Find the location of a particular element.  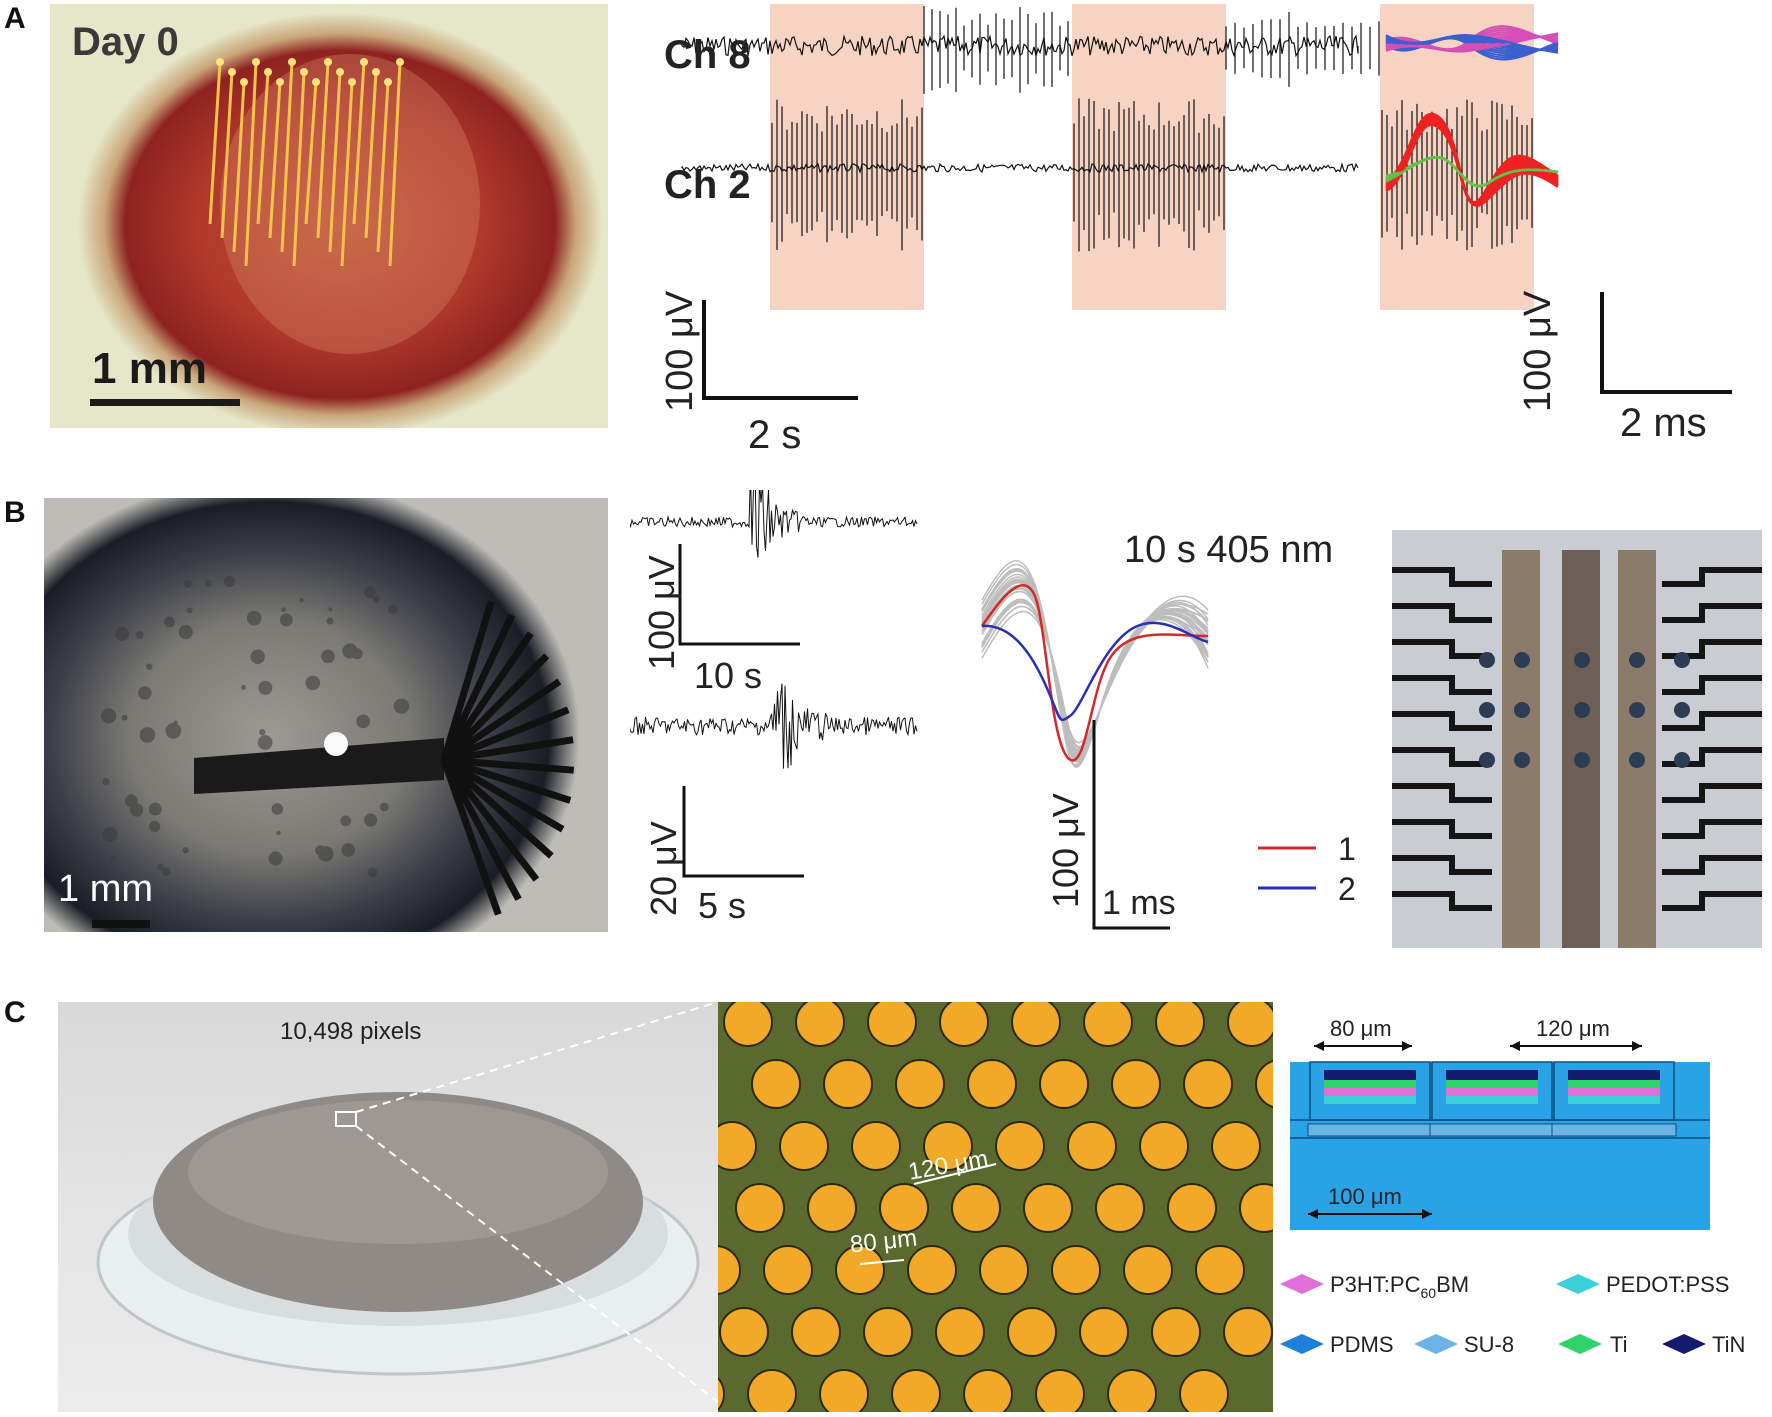

schem-legend: P3HT:PC60BM PEDOT:PSS PDMS SU-8 Ti TiN is located at coordinates (1512, 1314).